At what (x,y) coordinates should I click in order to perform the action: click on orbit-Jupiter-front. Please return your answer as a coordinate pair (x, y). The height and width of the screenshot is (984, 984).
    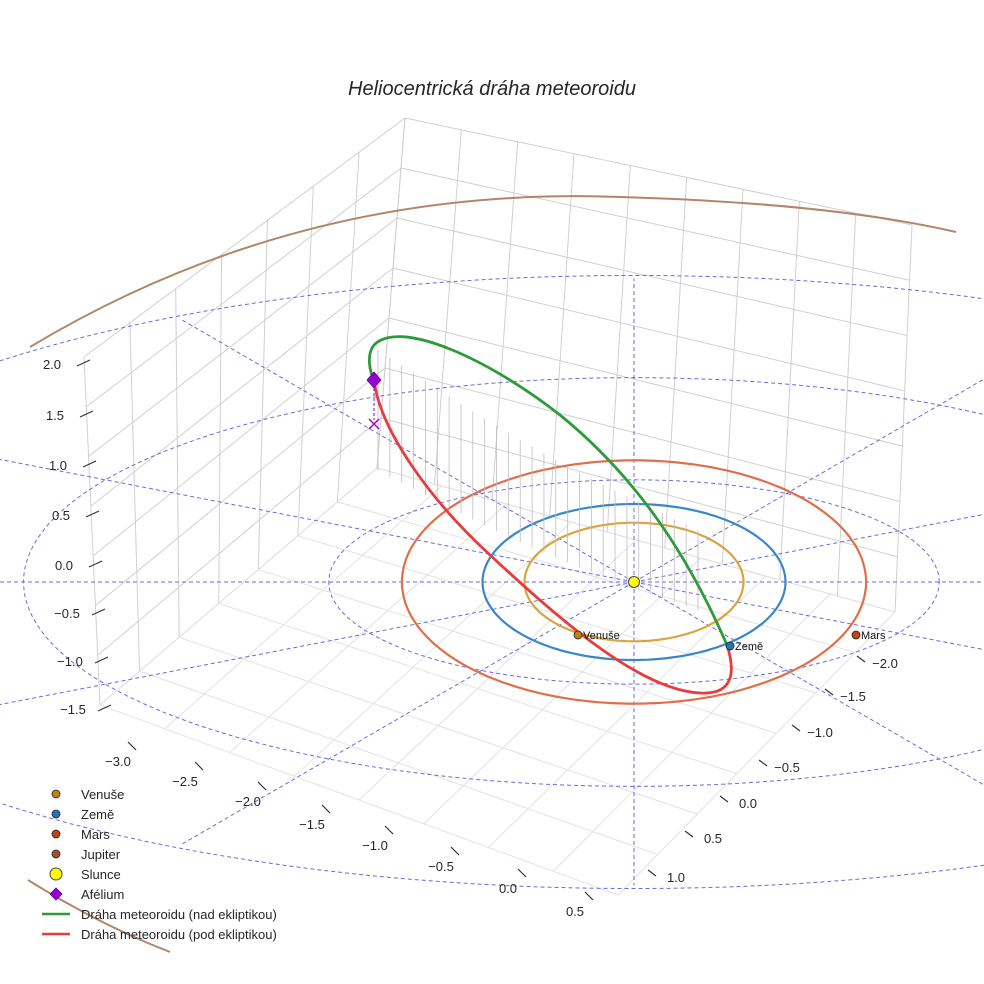
    Looking at the image, I should click on (99, 916).